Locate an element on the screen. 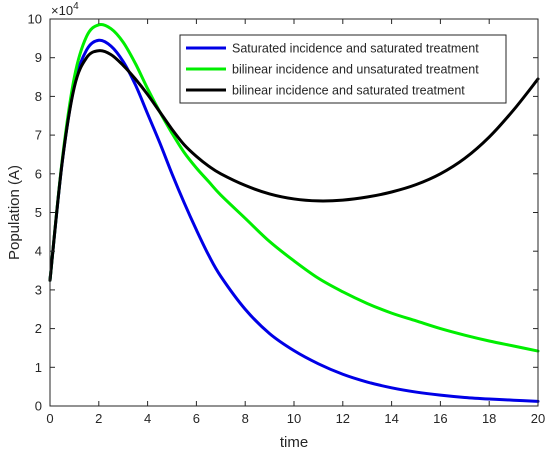 This screenshot has height=456, width=550. y-tick-label: 9 is located at coordinates (38, 57).